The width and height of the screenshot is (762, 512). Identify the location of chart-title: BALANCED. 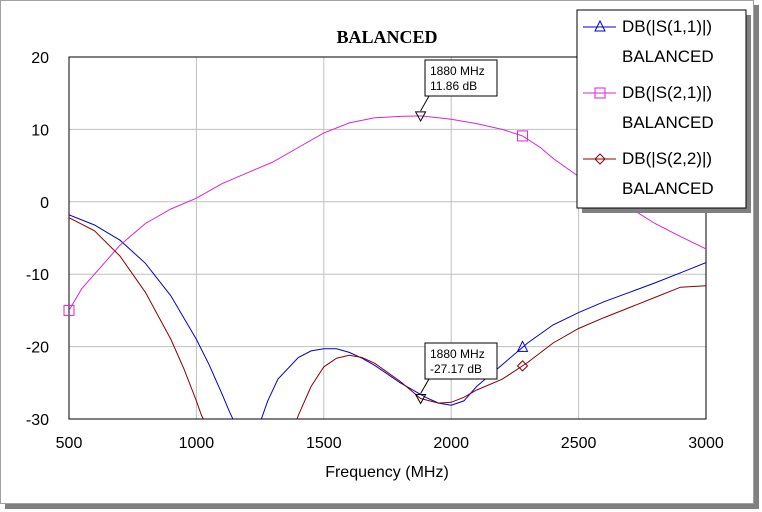
(386, 37).